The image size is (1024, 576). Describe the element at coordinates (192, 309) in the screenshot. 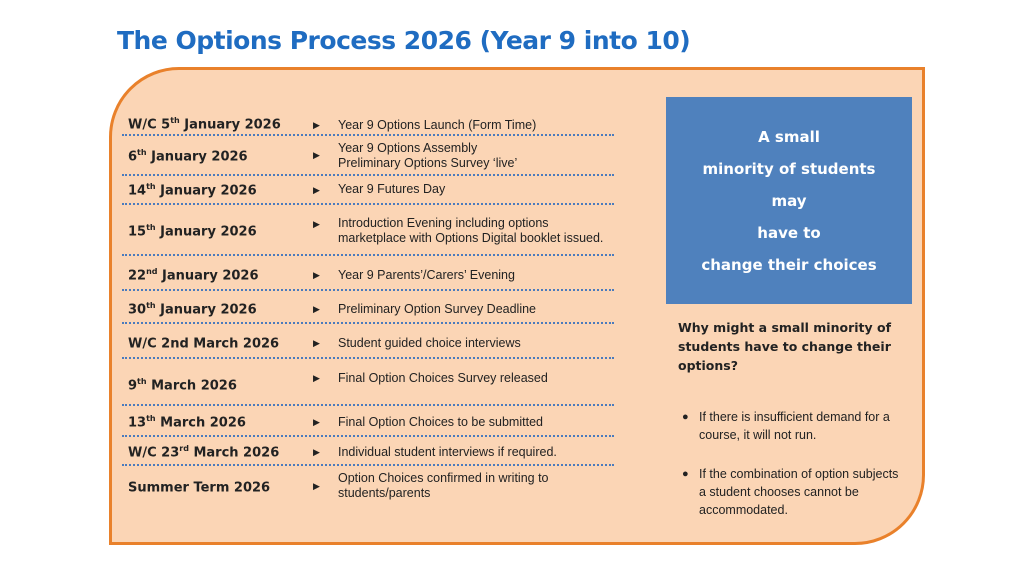

I see `row-date: 30th January 2026` at that location.